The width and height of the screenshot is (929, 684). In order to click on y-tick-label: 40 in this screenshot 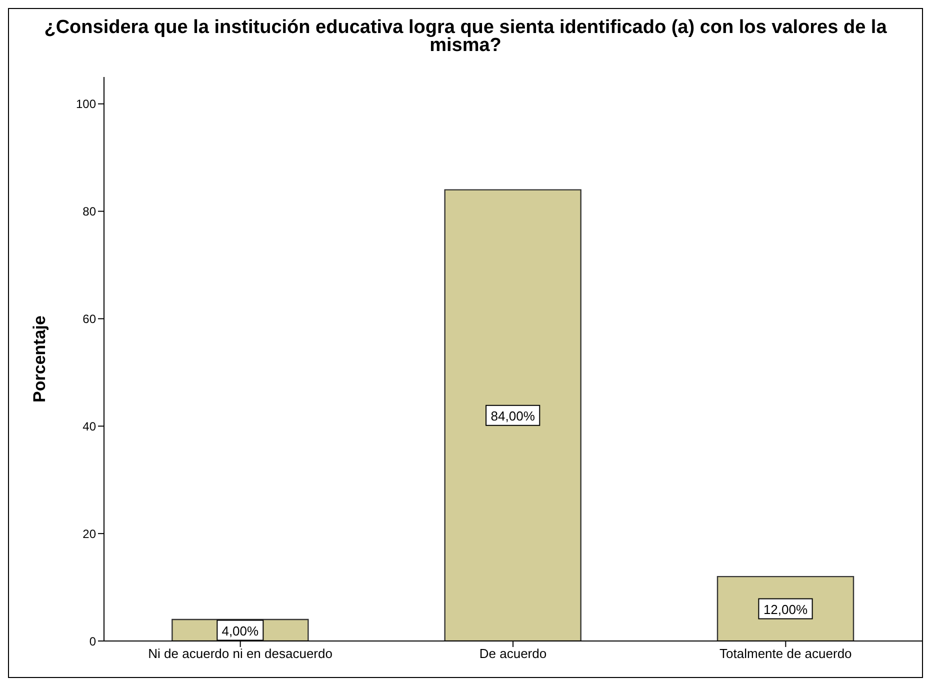, I will do `click(89, 426)`.